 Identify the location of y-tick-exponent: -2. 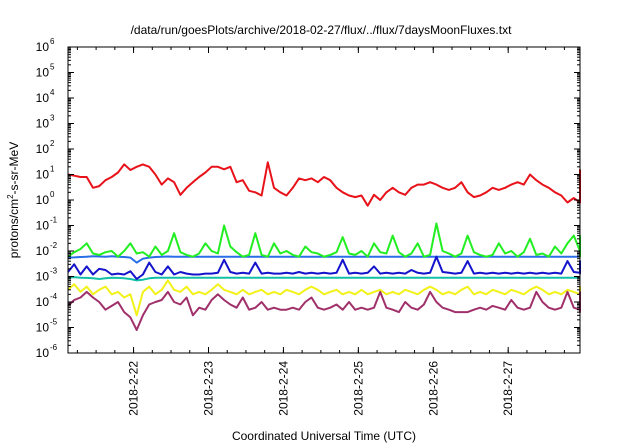
(54, 245).